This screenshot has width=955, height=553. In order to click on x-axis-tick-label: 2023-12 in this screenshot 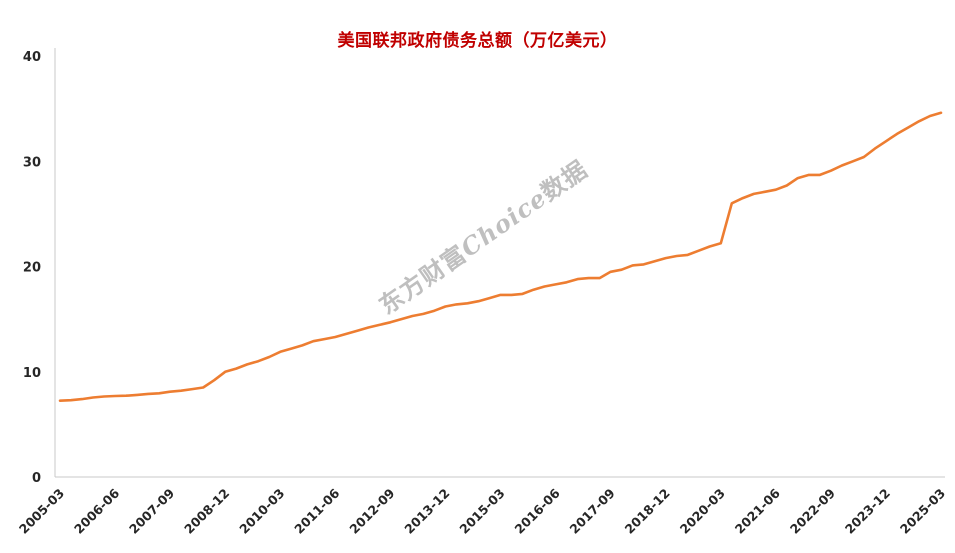, I will do `click(867, 511)`.